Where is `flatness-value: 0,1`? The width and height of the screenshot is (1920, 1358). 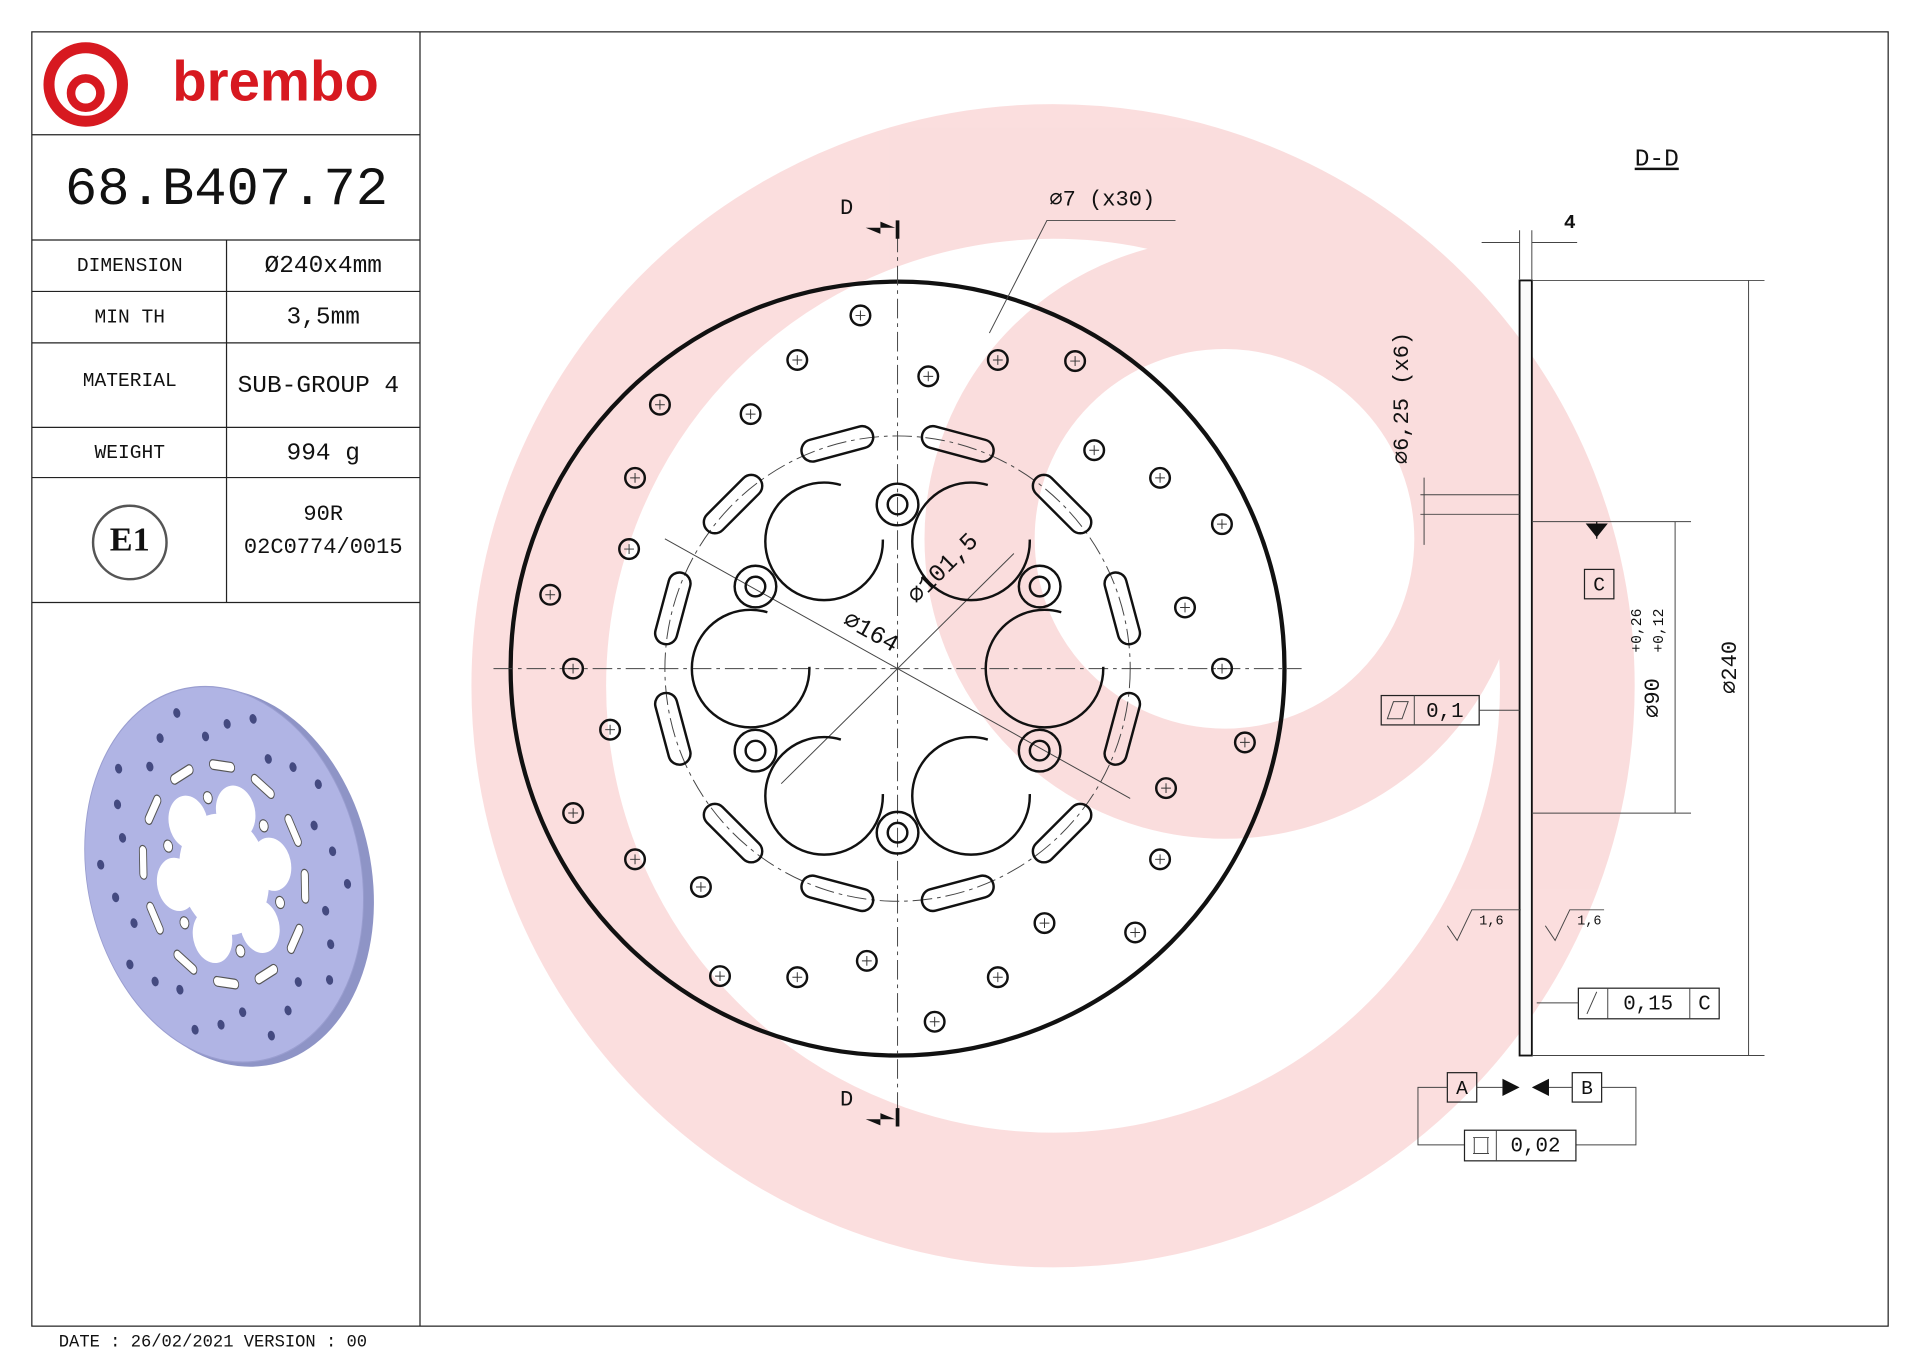 flatness-value: 0,1 is located at coordinates (1444, 712).